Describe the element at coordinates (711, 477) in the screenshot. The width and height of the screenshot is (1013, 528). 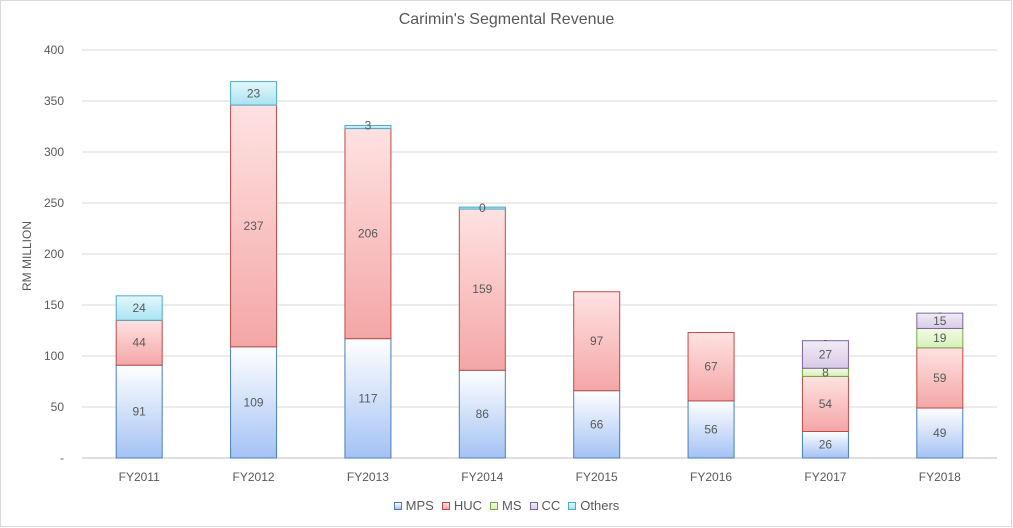
I see `x-tick-label: FY2016` at that location.